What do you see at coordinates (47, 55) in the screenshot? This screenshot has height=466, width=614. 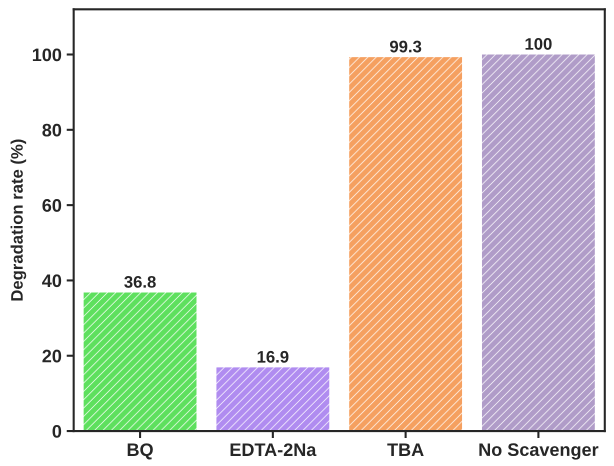 I see `y-tick-label: 100` at bounding box center [47, 55].